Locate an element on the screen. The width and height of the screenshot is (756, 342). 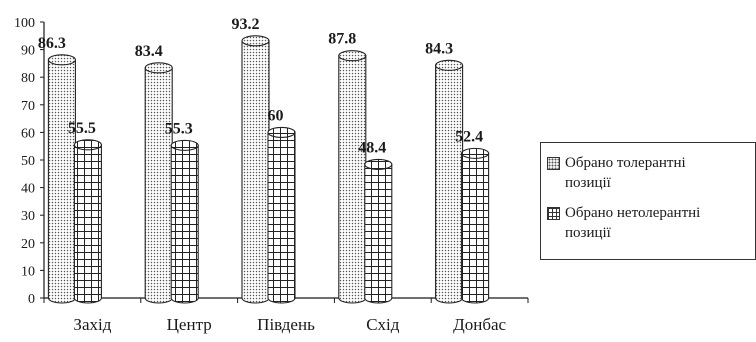
y-tick-label: 30 is located at coordinates (28, 216).